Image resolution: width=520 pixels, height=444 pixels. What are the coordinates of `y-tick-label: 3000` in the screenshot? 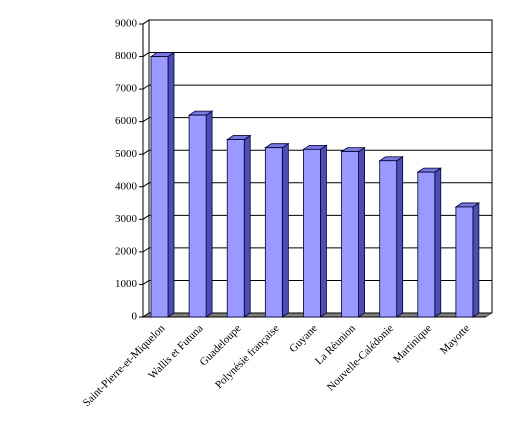 It's located at (126, 219).